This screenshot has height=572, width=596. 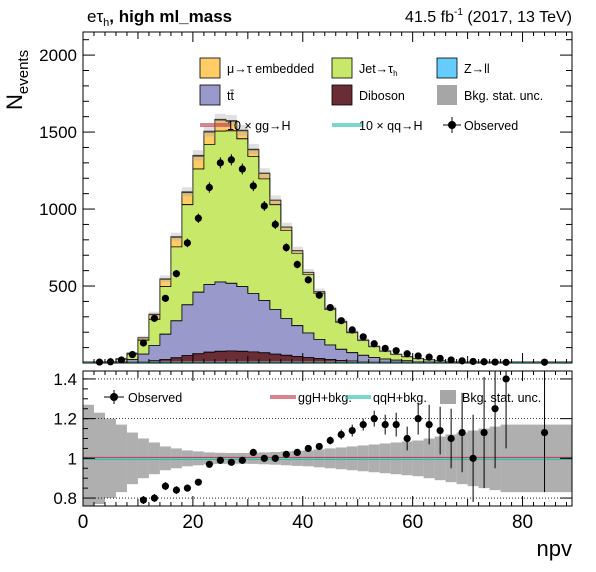 What do you see at coordinates (395, 73) in the screenshot?
I see `legend-label-sub: h` at bounding box center [395, 73].